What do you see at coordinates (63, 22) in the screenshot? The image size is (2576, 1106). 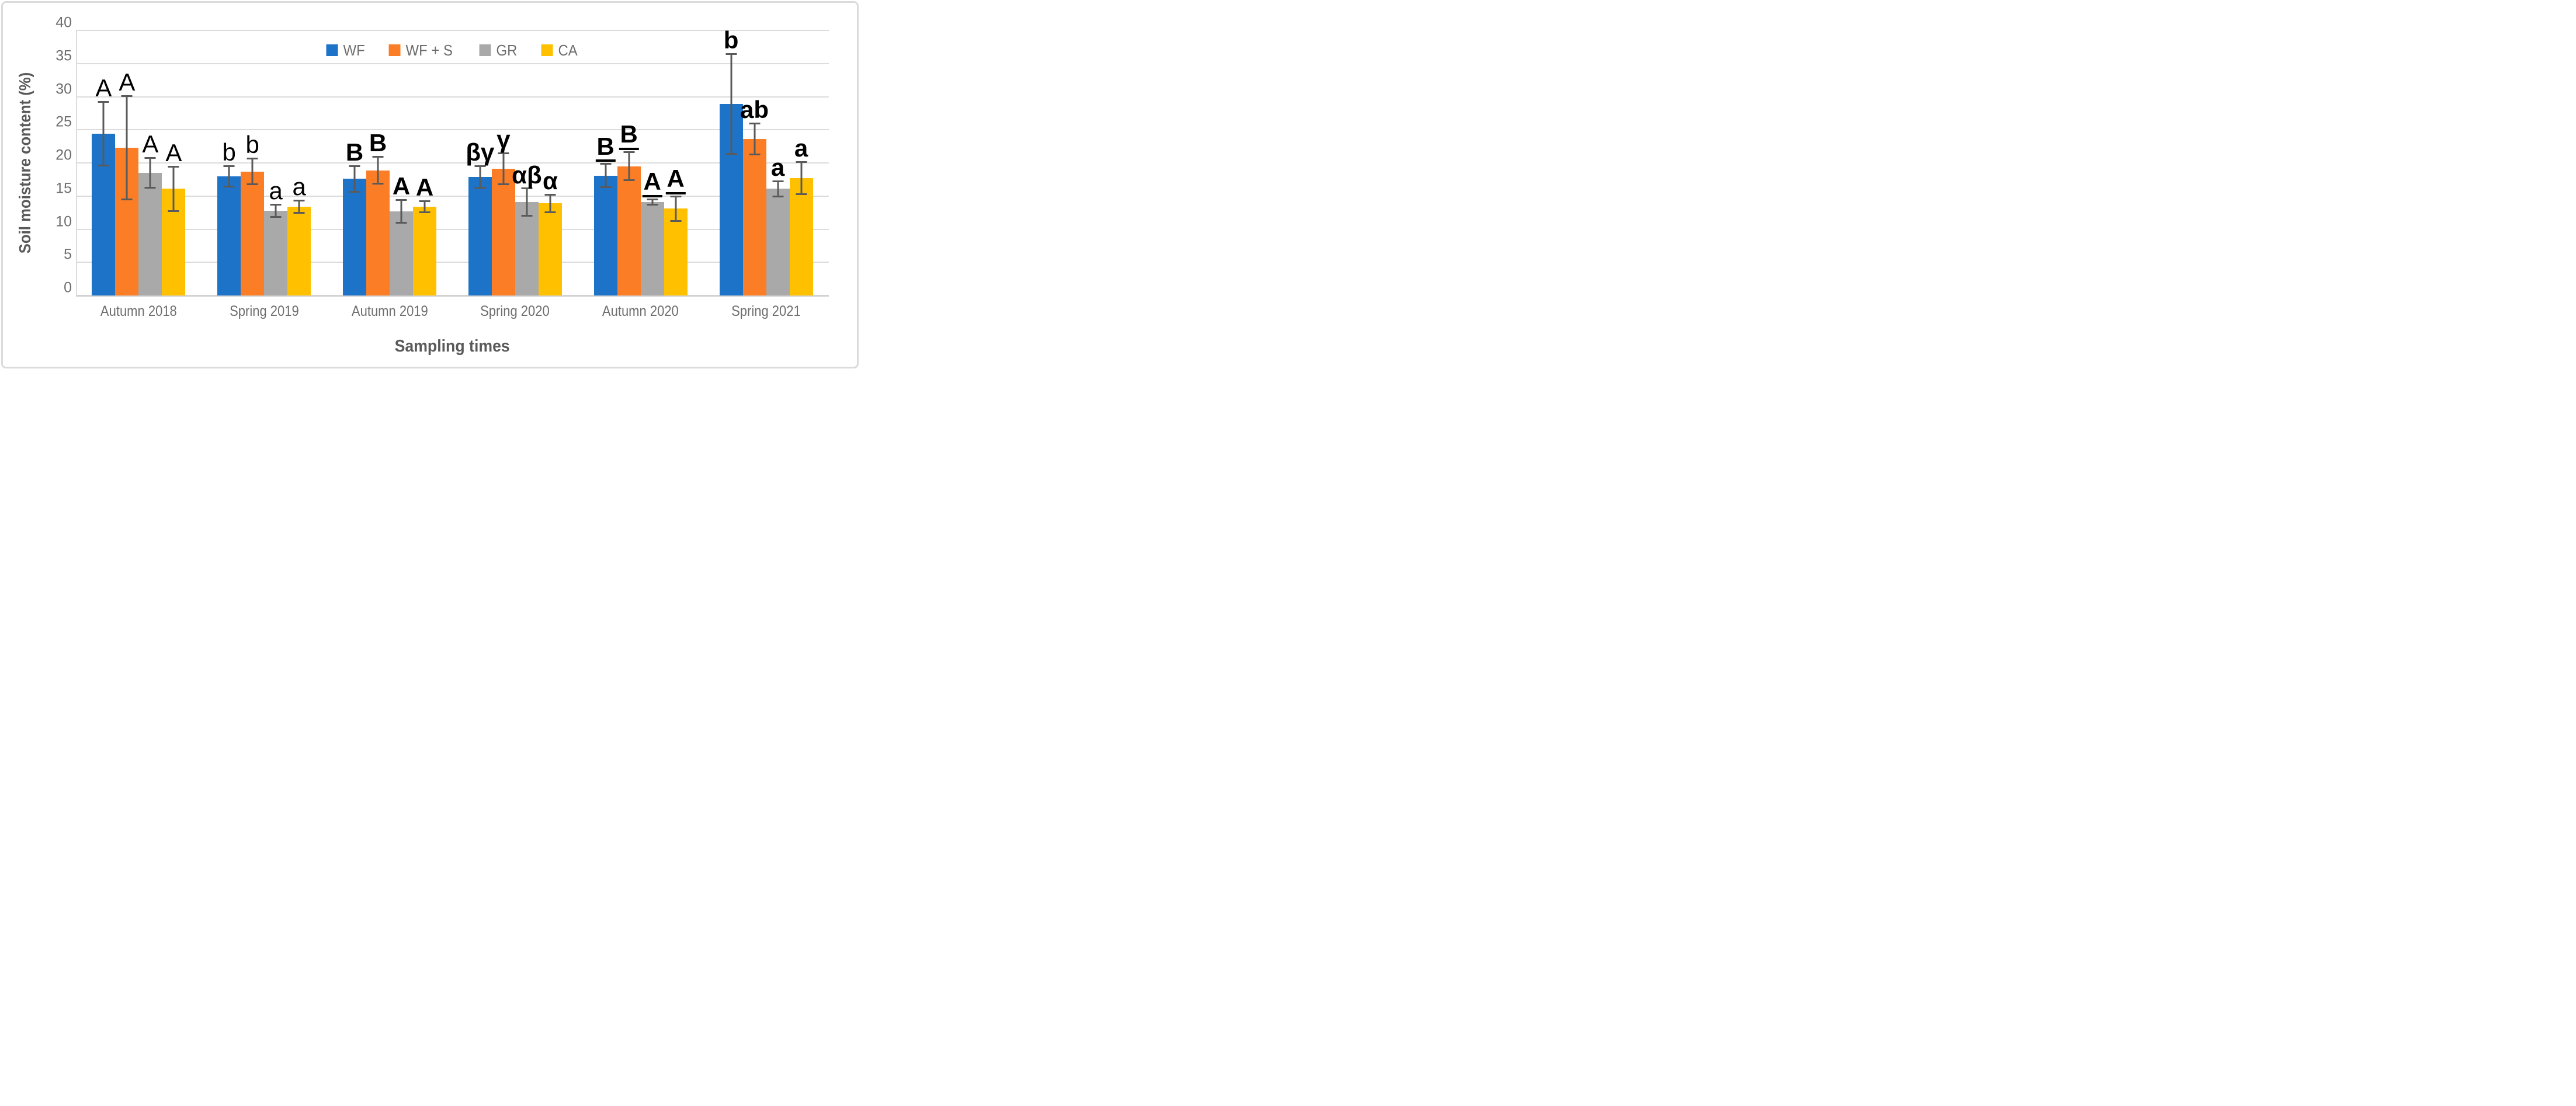 I see `y-tick-label: 40` at bounding box center [63, 22].